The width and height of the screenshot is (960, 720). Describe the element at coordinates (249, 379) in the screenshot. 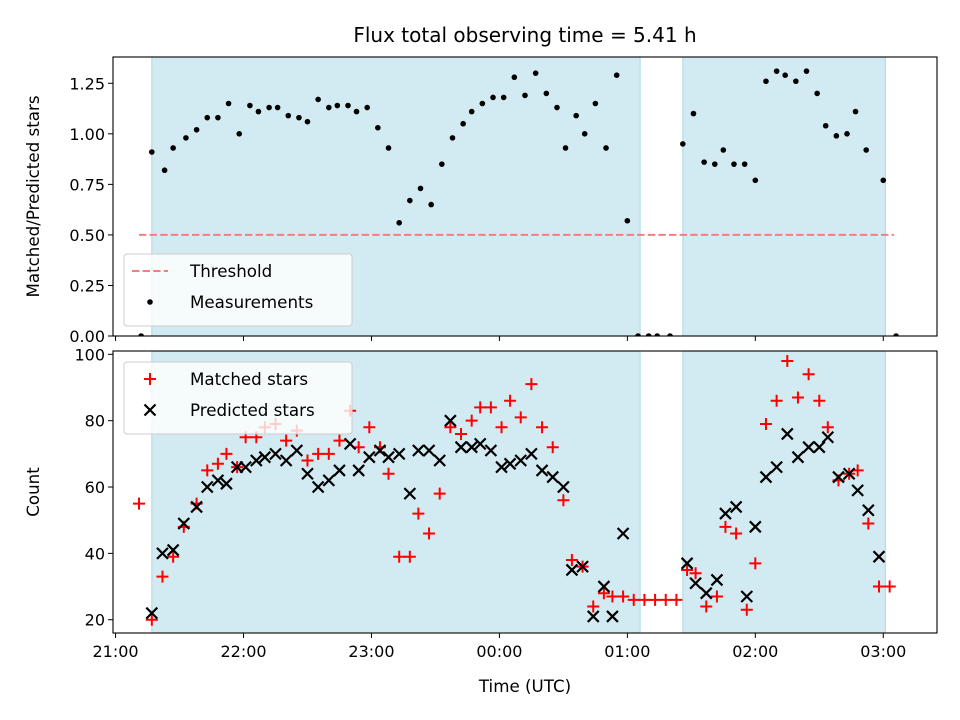

I see `legend-label: Matched stars` at that location.